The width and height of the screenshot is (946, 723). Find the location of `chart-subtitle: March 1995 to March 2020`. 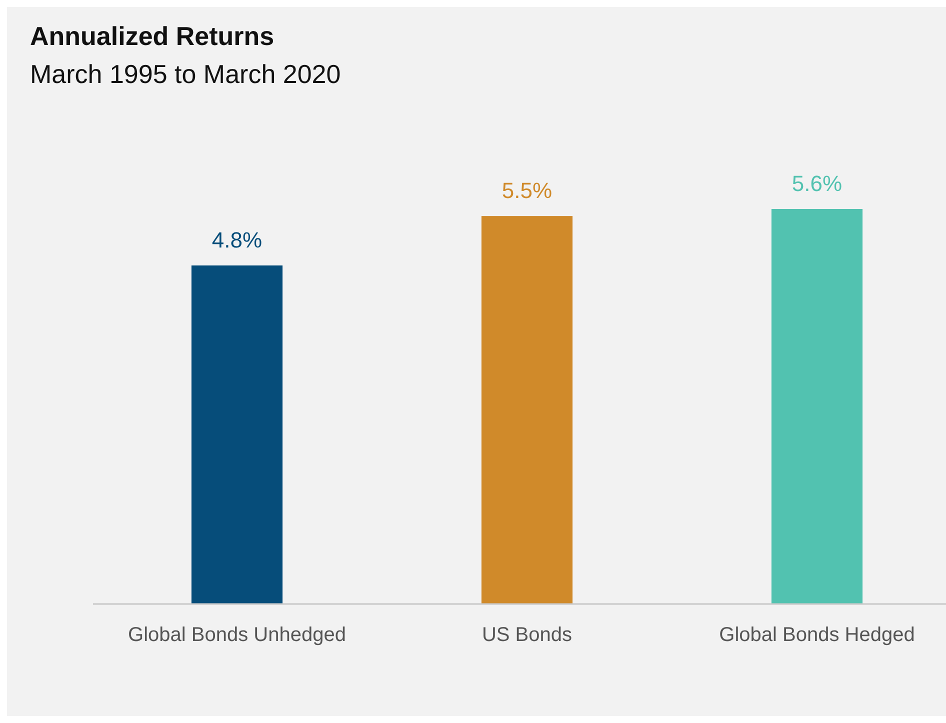

chart-subtitle: March 1995 to March 2020 is located at coordinates (185, 74).